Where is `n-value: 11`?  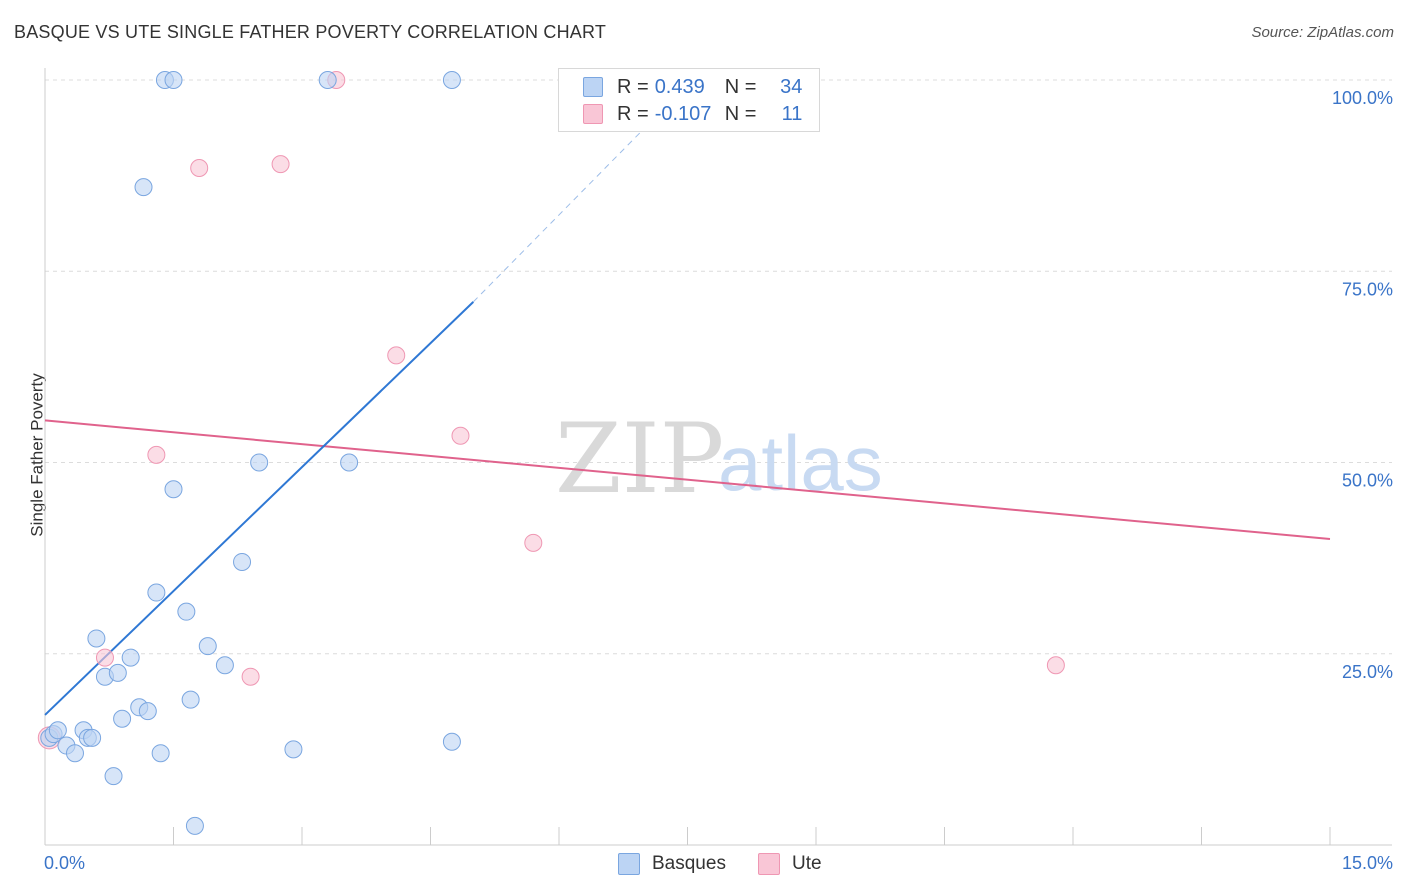
n-value: 11 is located at coordinates (792, 113).